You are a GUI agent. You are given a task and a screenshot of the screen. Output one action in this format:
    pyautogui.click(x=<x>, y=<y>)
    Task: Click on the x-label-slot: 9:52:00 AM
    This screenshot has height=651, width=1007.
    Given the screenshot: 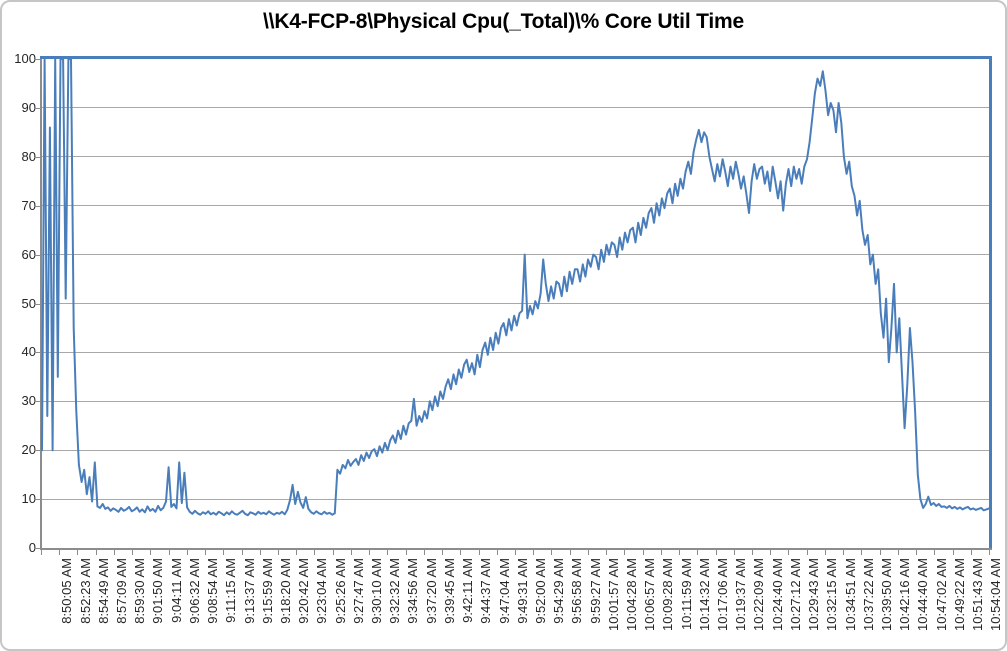 What is the action you would take?
    pyautogui.click(x=532, y=603)
    